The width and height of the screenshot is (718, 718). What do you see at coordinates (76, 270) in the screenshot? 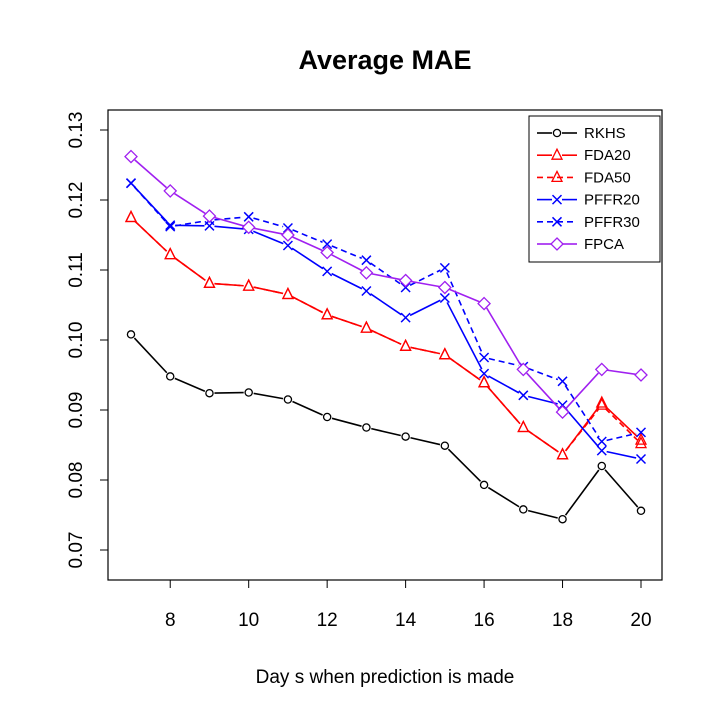
I see `y-tick-label: 0.11` at bounding box center [76, 270].